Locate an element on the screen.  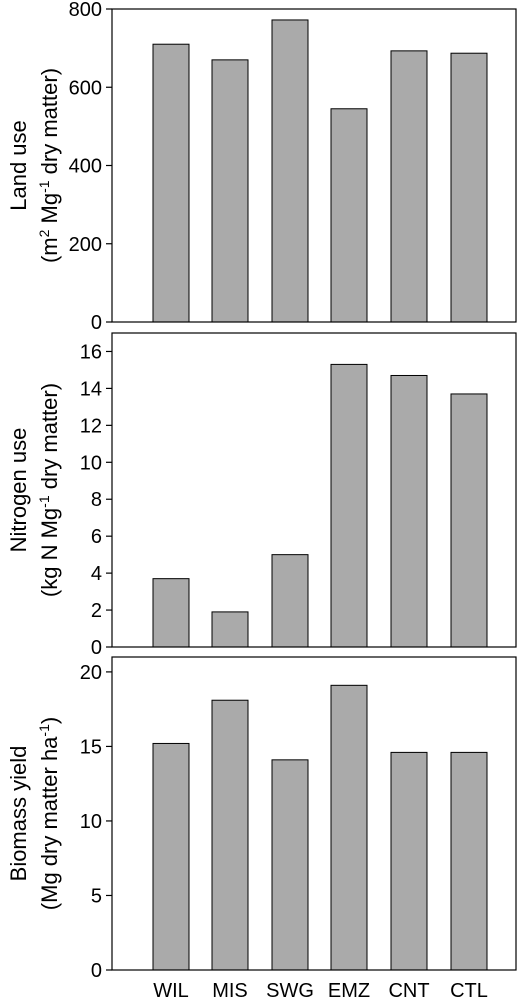
title-part: ) is located at coordinates (49, 720).